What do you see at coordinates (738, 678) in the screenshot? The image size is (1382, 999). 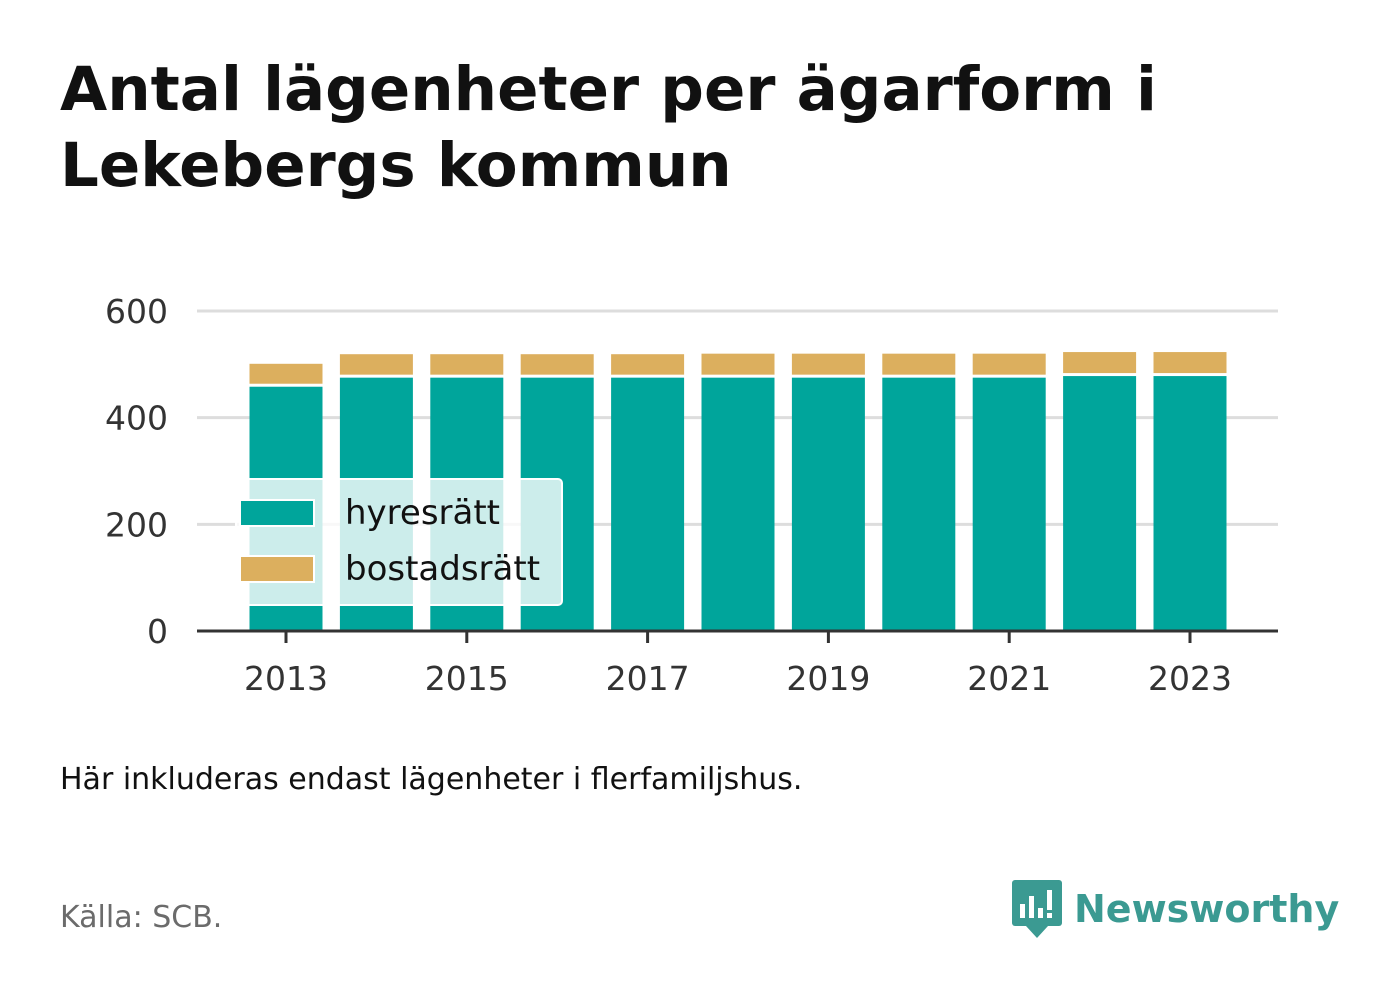 I see `x-axis-labels: 2013 2015 2017 2019 2021 2023` at bounding box center [738, 678].